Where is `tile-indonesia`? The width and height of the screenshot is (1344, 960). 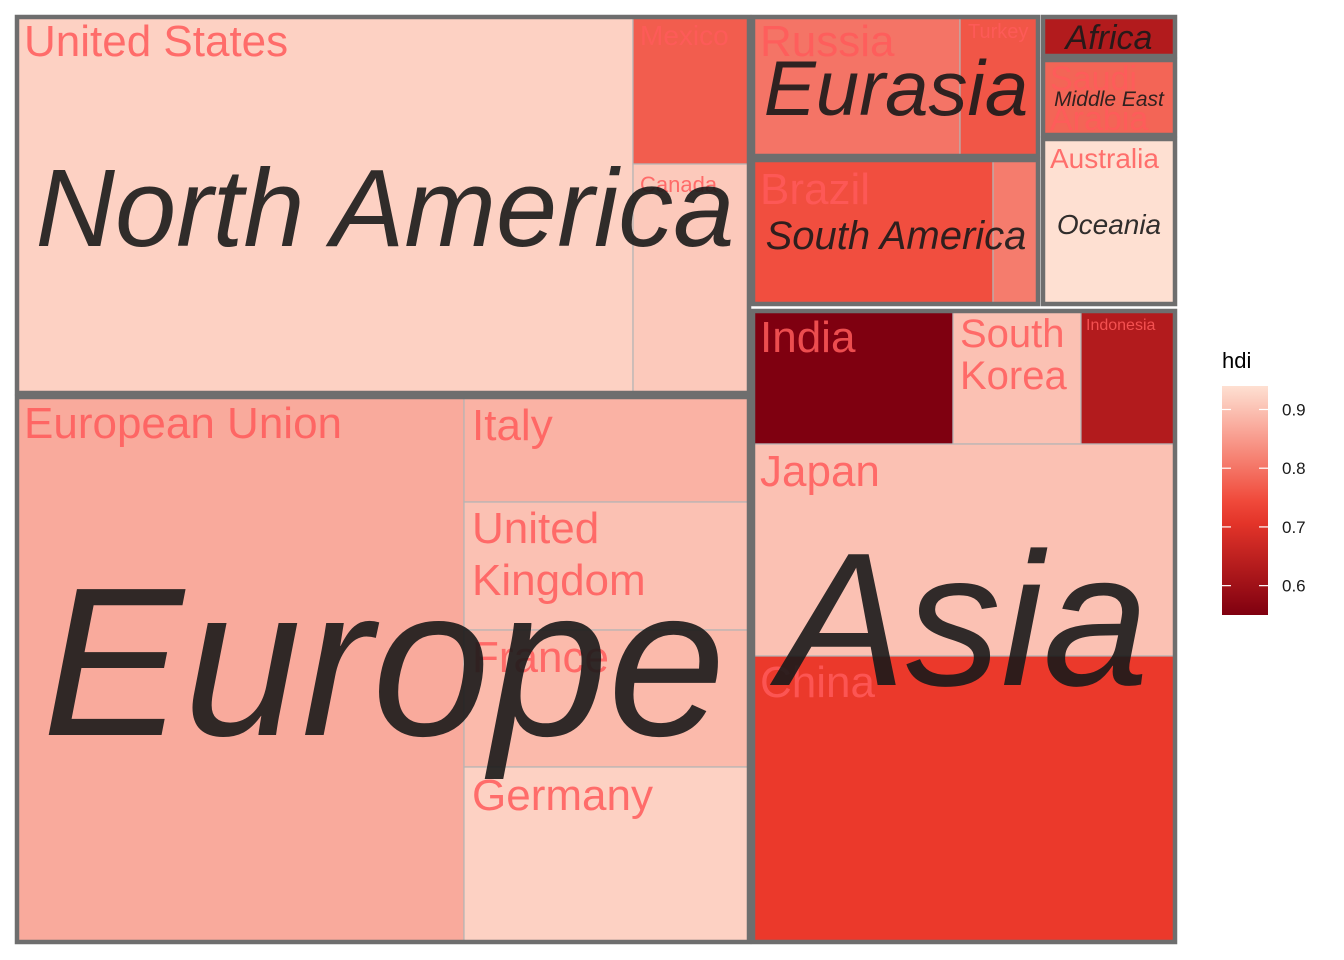
tile-indonesia is located at coordinates (1128, 377).